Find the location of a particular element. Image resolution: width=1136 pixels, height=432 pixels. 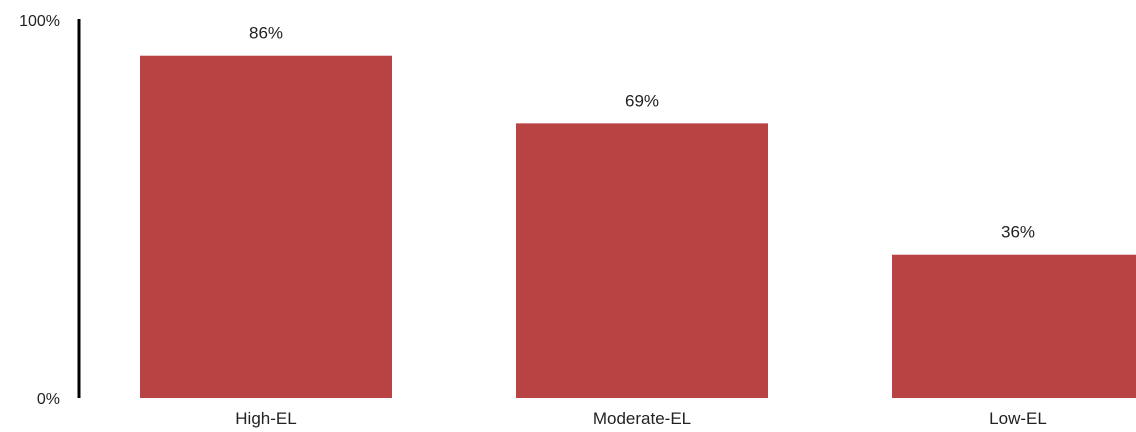

bar-low-el is located at coordinates (1014, 326).